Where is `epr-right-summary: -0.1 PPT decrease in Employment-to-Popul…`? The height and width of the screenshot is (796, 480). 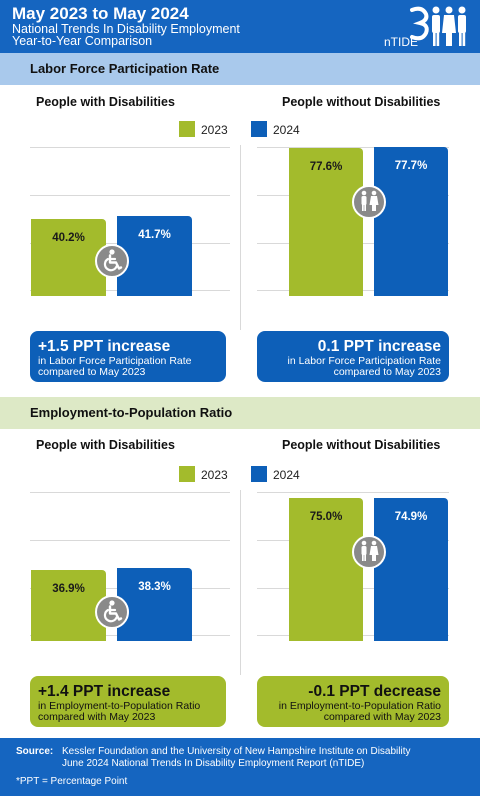 epr-right-summary: -0.1 PPT decrease in Employment-to-Popul… is located at coordinates (353, 701).